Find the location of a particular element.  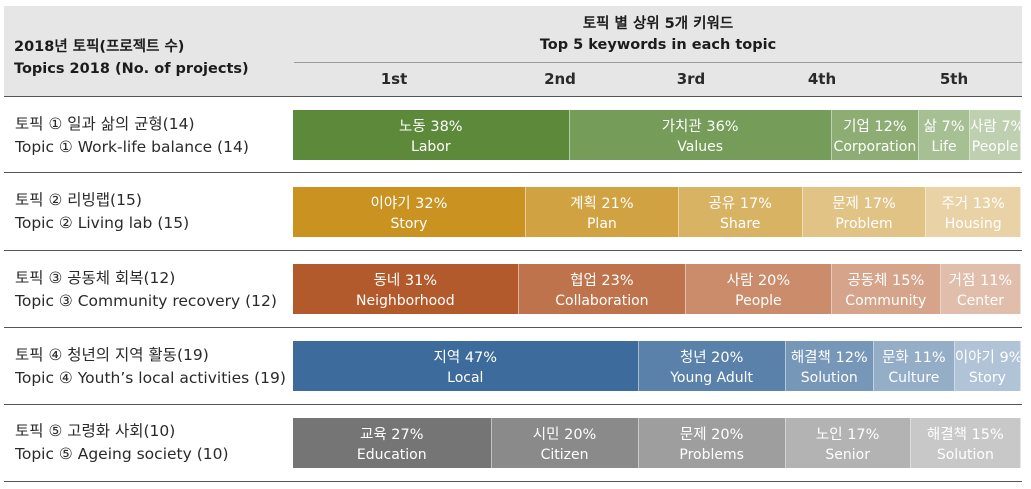

bar-segment: 노동 38% Labor is located at coordinates (431, 135).